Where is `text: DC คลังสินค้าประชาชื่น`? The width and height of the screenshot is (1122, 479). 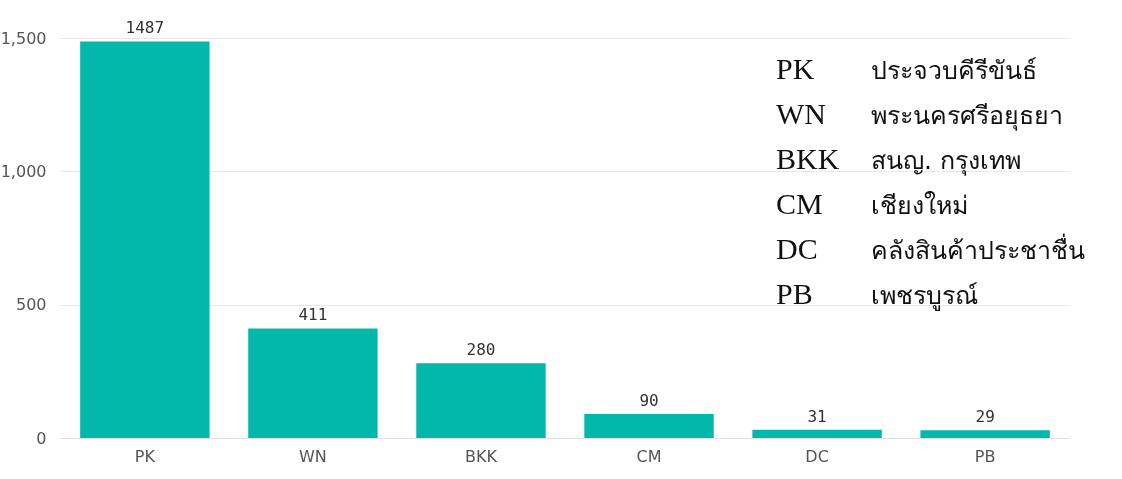 text: DC คลังสินค้าประชาชื่น is located at coordinates (930, 248).